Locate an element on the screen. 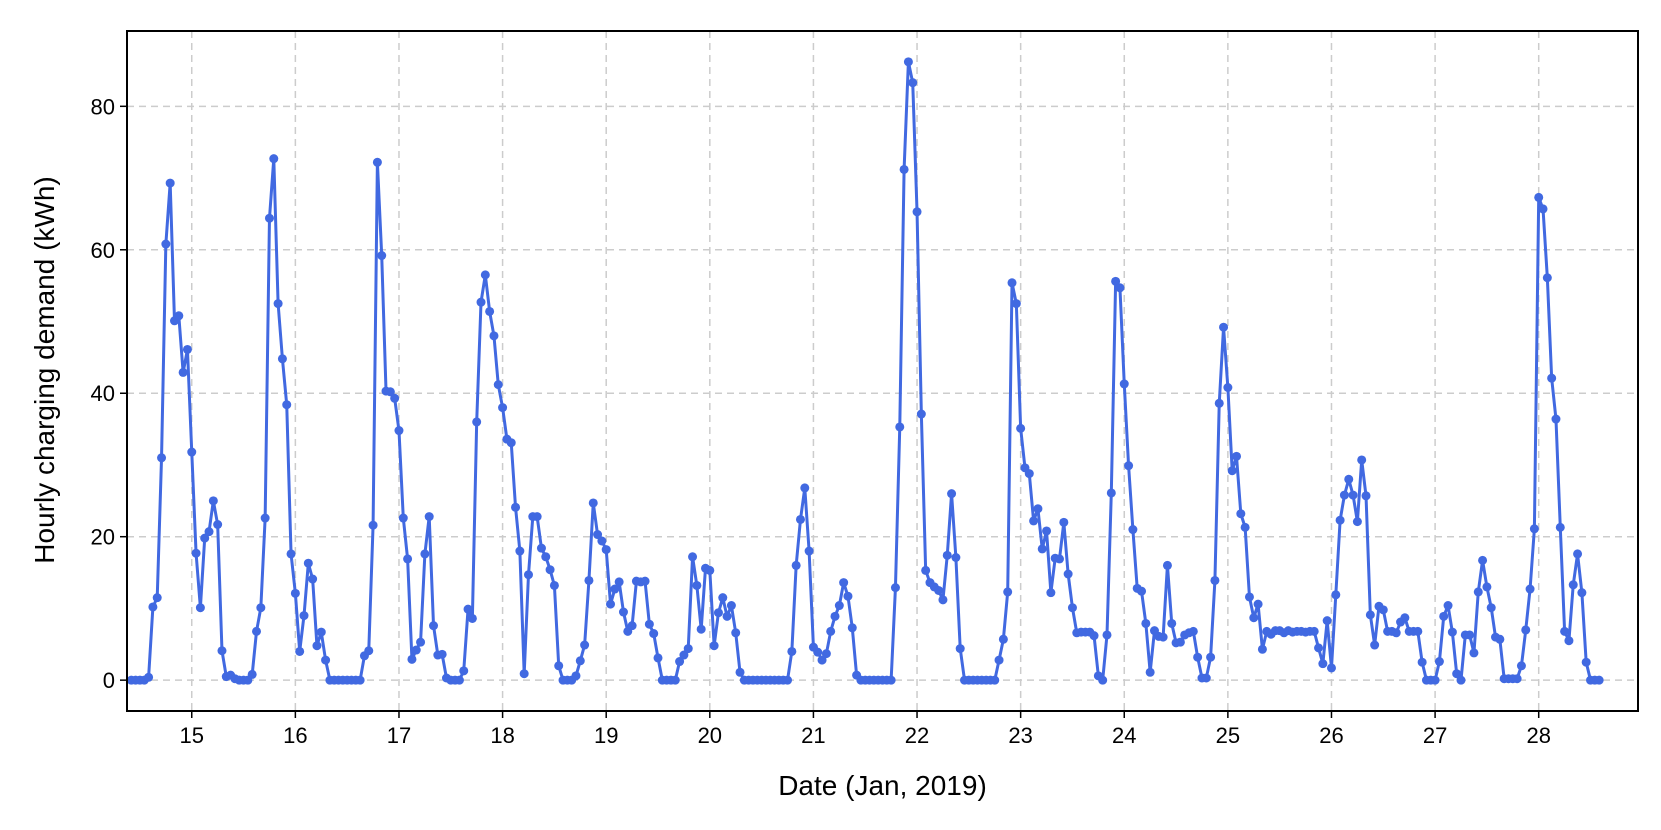 The image size is (1661, 830). y-axis-label: Hourly charging demand (kWh) is located at coordinates (44, 370).